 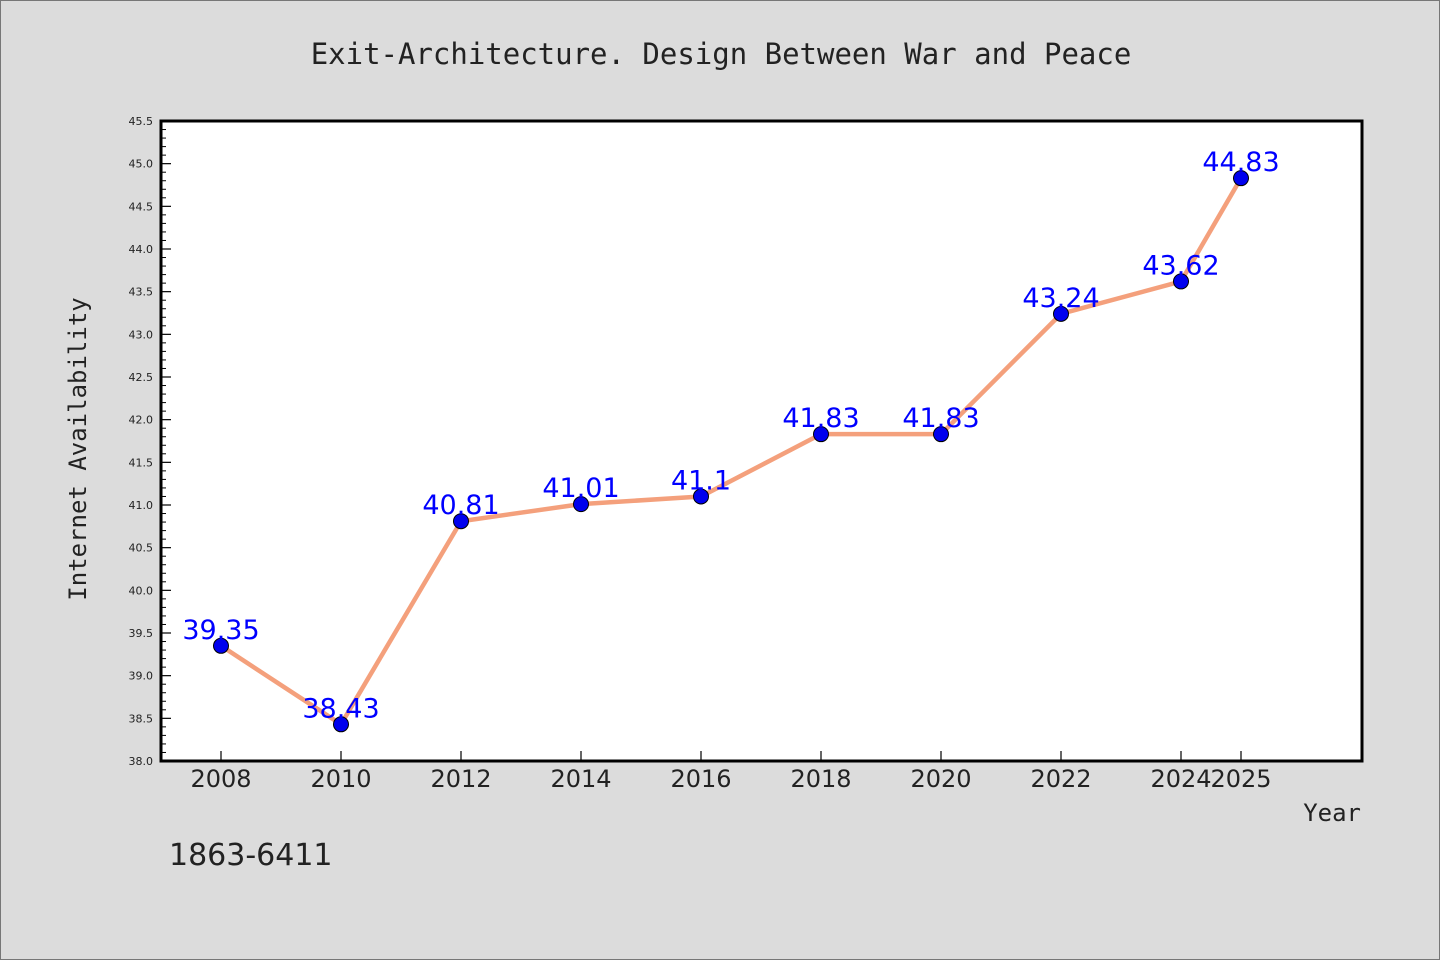 What do you see at coordinates (1240, 779) in the screenshot?
I see `x-tick-label: 2025` at bounding box center [1240, 779].